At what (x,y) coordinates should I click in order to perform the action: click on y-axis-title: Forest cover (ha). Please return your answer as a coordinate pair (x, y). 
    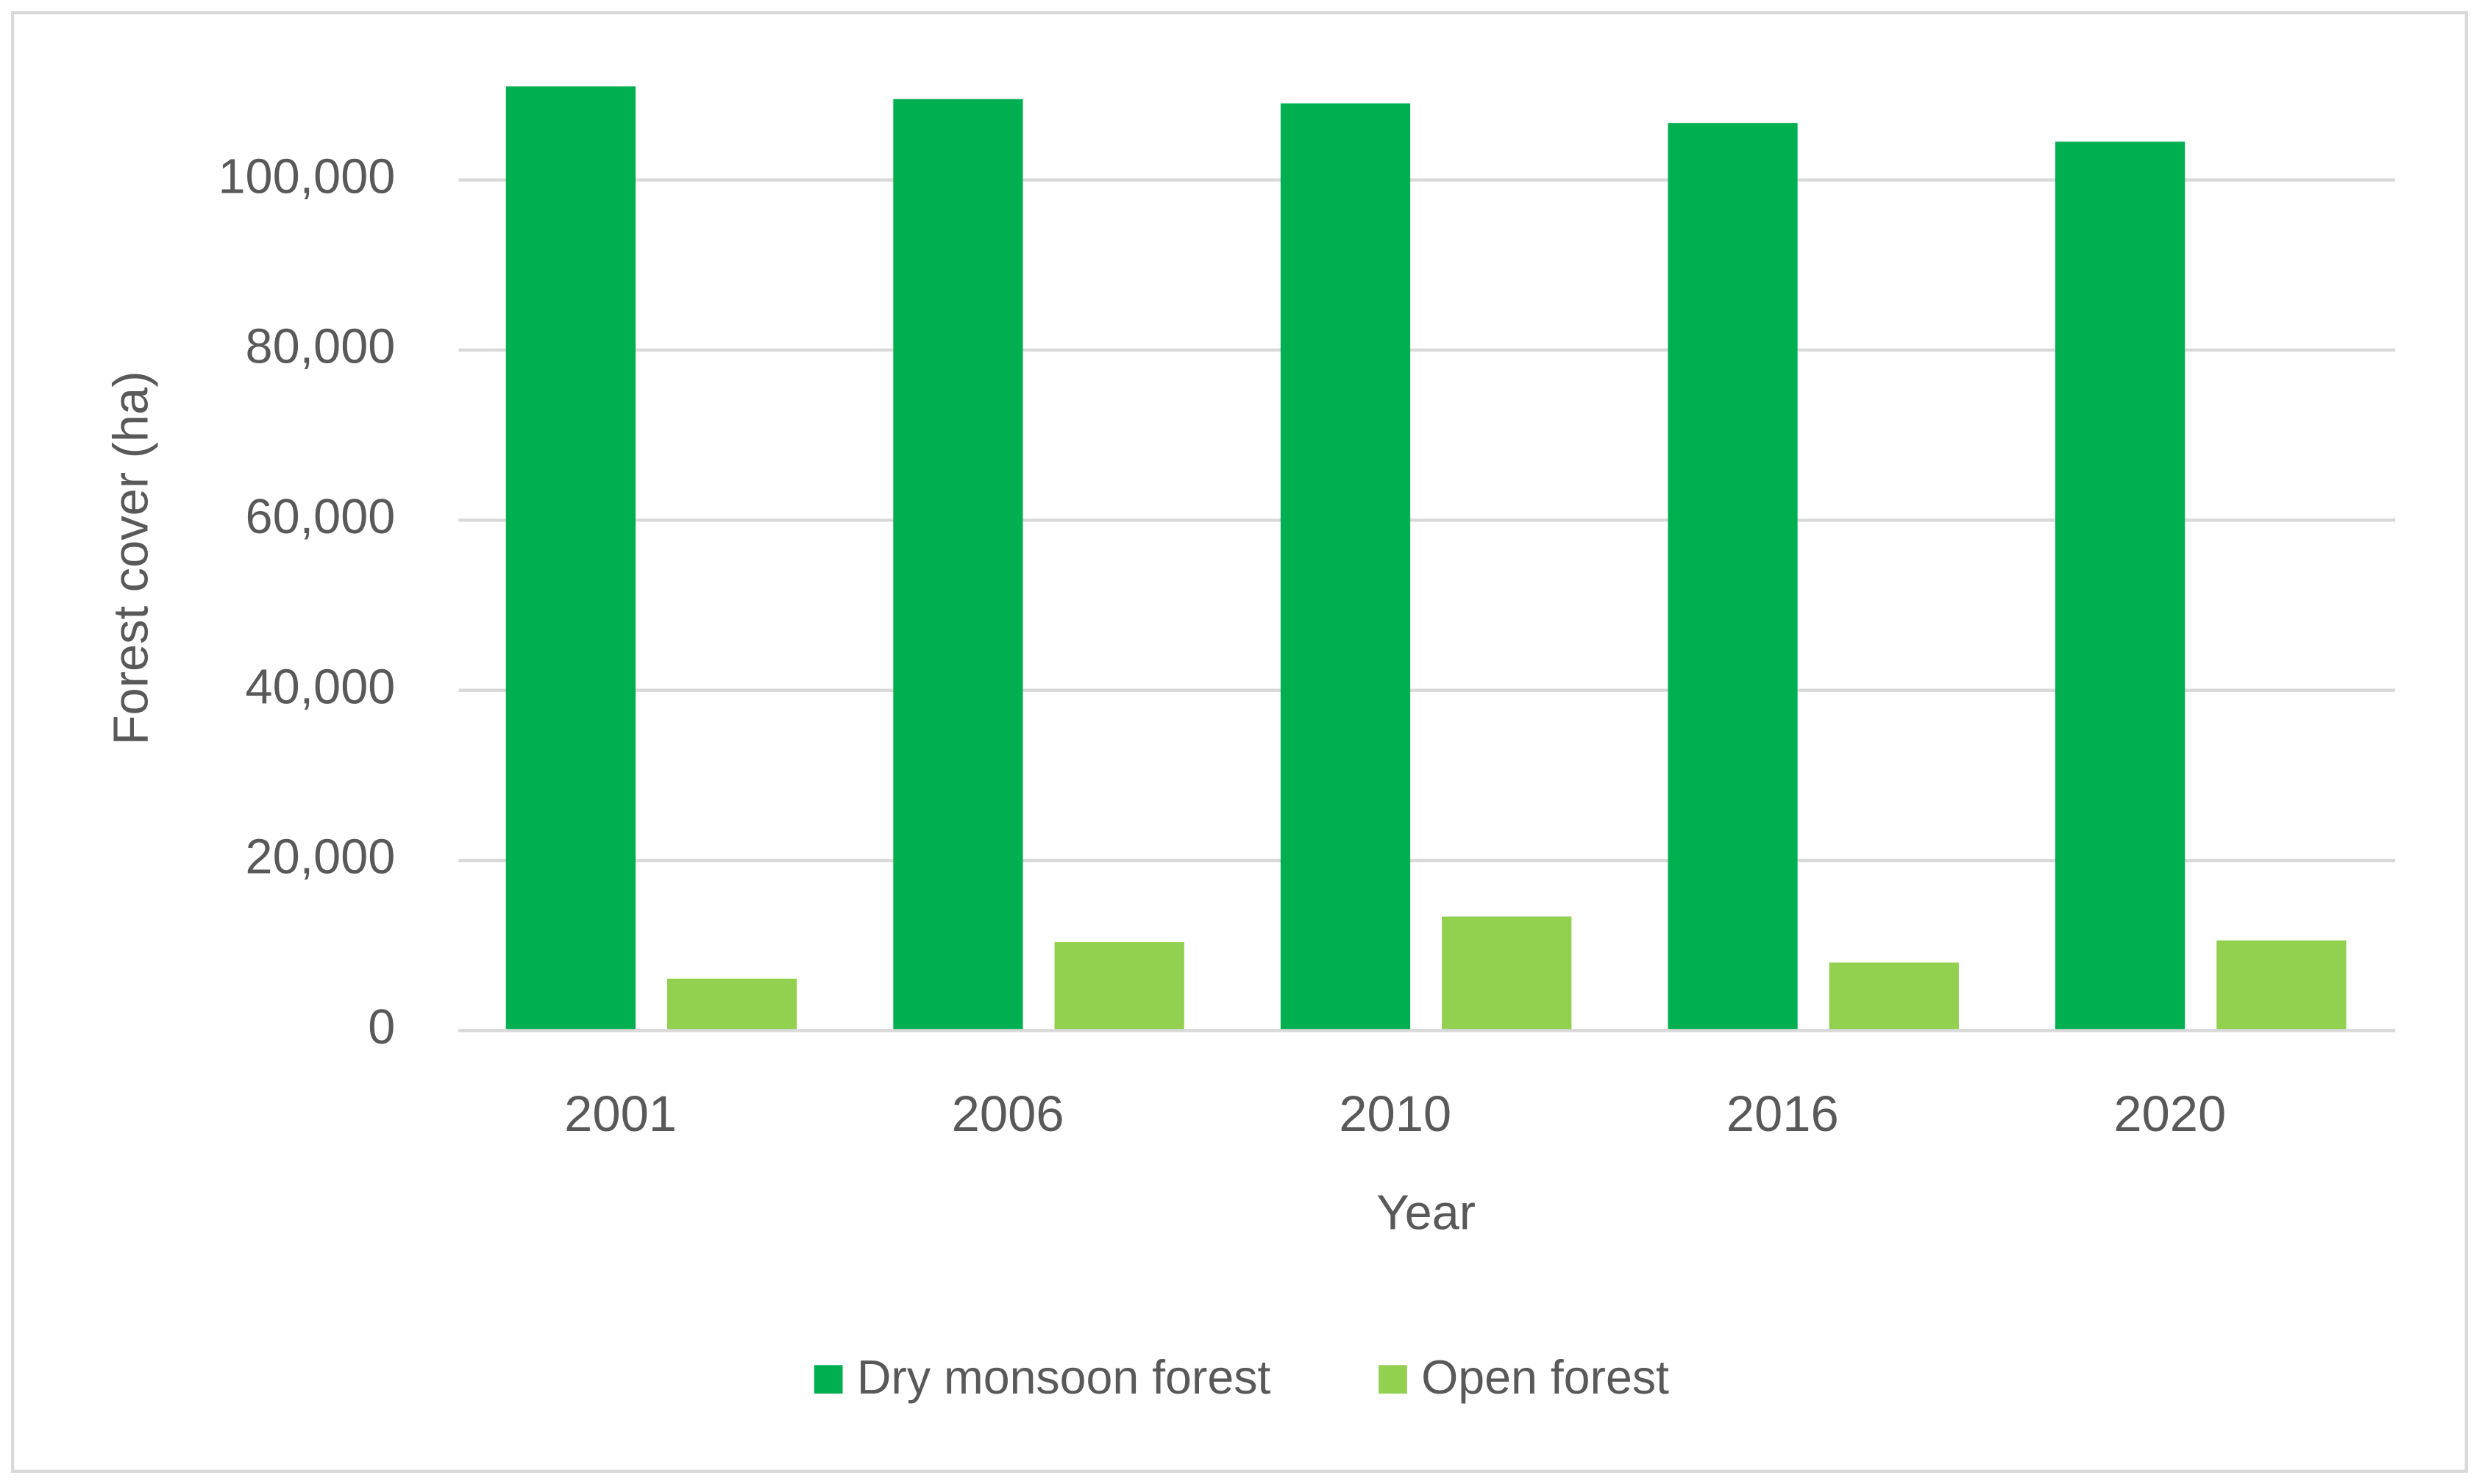
    Looking at the image, I should click on (131, 558).